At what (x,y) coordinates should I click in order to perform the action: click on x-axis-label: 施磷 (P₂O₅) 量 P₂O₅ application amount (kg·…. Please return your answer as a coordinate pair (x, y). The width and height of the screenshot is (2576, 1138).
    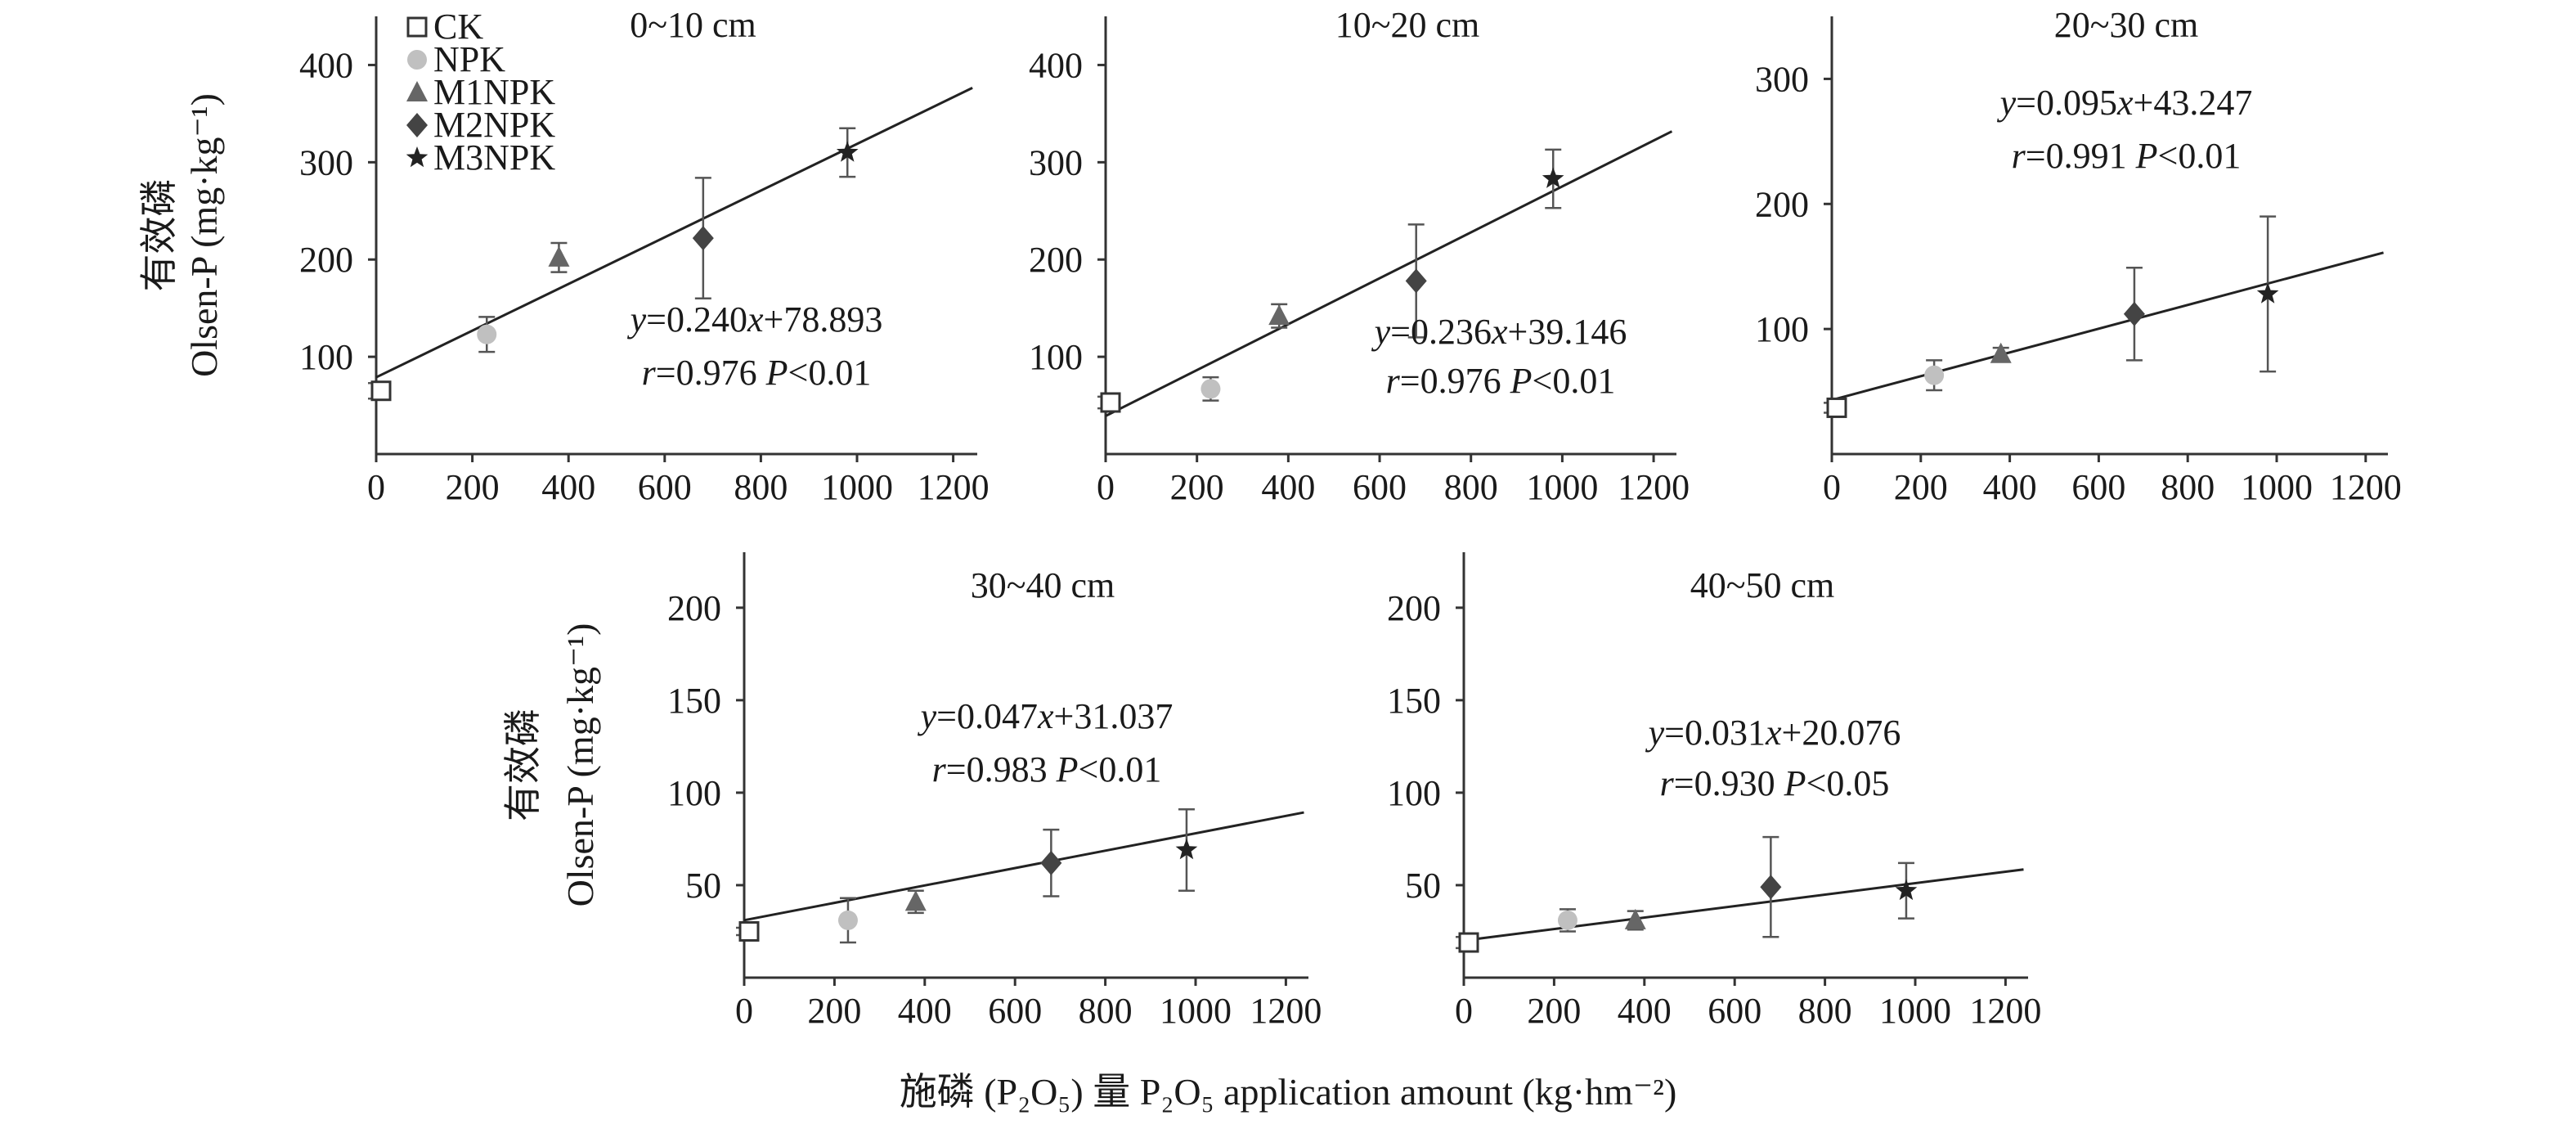
    Looking at the image, I should click on (1288, 1092).